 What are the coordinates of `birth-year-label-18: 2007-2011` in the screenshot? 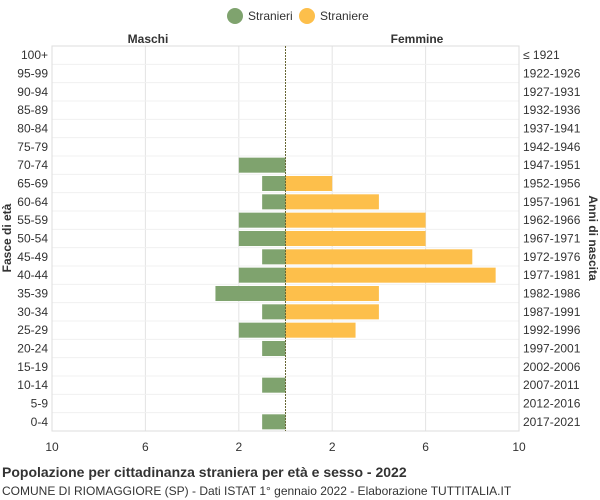 It's located at (551, 385).